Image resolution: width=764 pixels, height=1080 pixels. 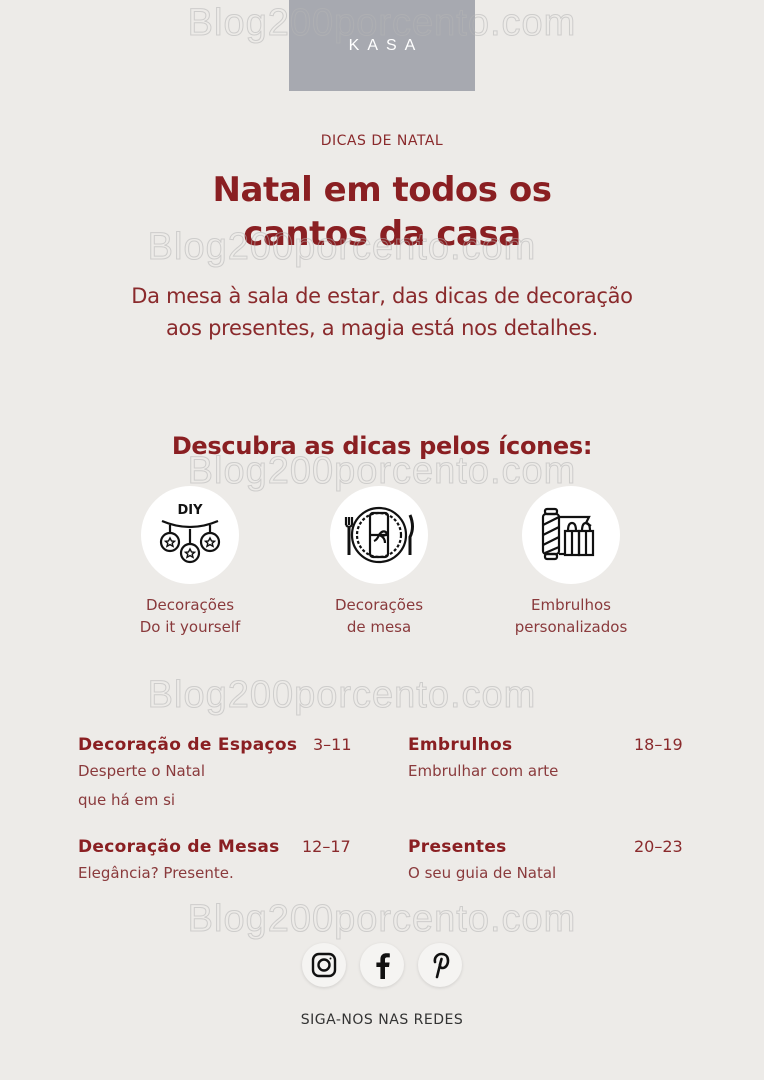 I want to click on toc-desc: Elegância? Presente., so click(x=156, y=873).